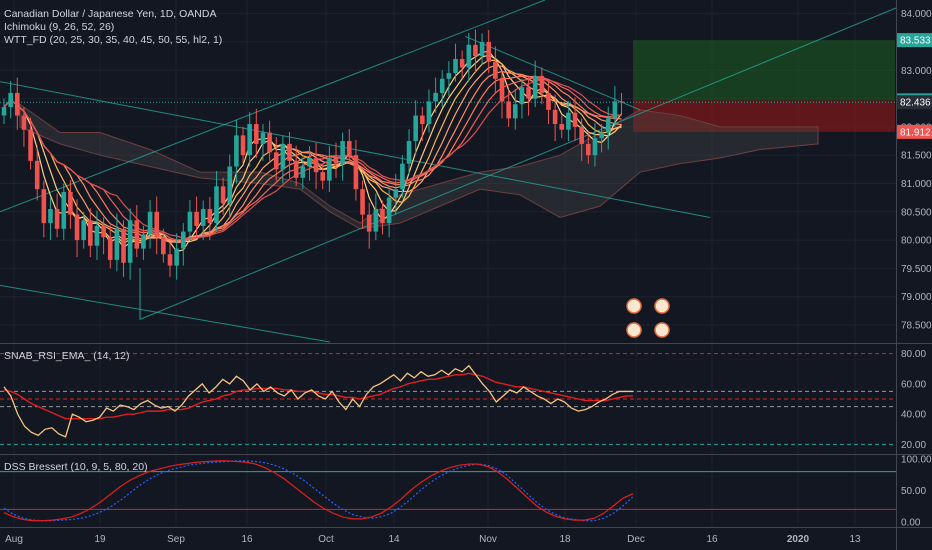 This screenshot has width=932, height=550. I want to click on dss-tick-1: 50.00, so click(913, 491).